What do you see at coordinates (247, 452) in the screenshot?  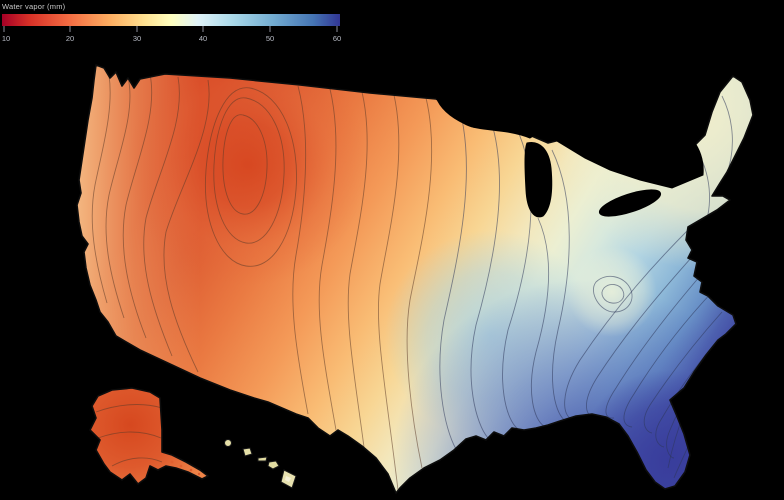 I see `island-oahu` at bounding box center [247, 452].